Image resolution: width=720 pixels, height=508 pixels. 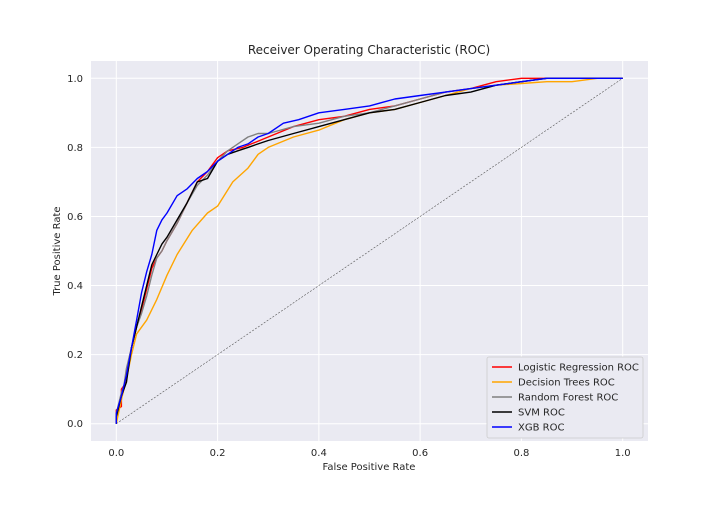 What do you see at coordinates (623, 453) in the screenshot?
I see `x-tick-label: 1.0` at bounding box center [623, 453].